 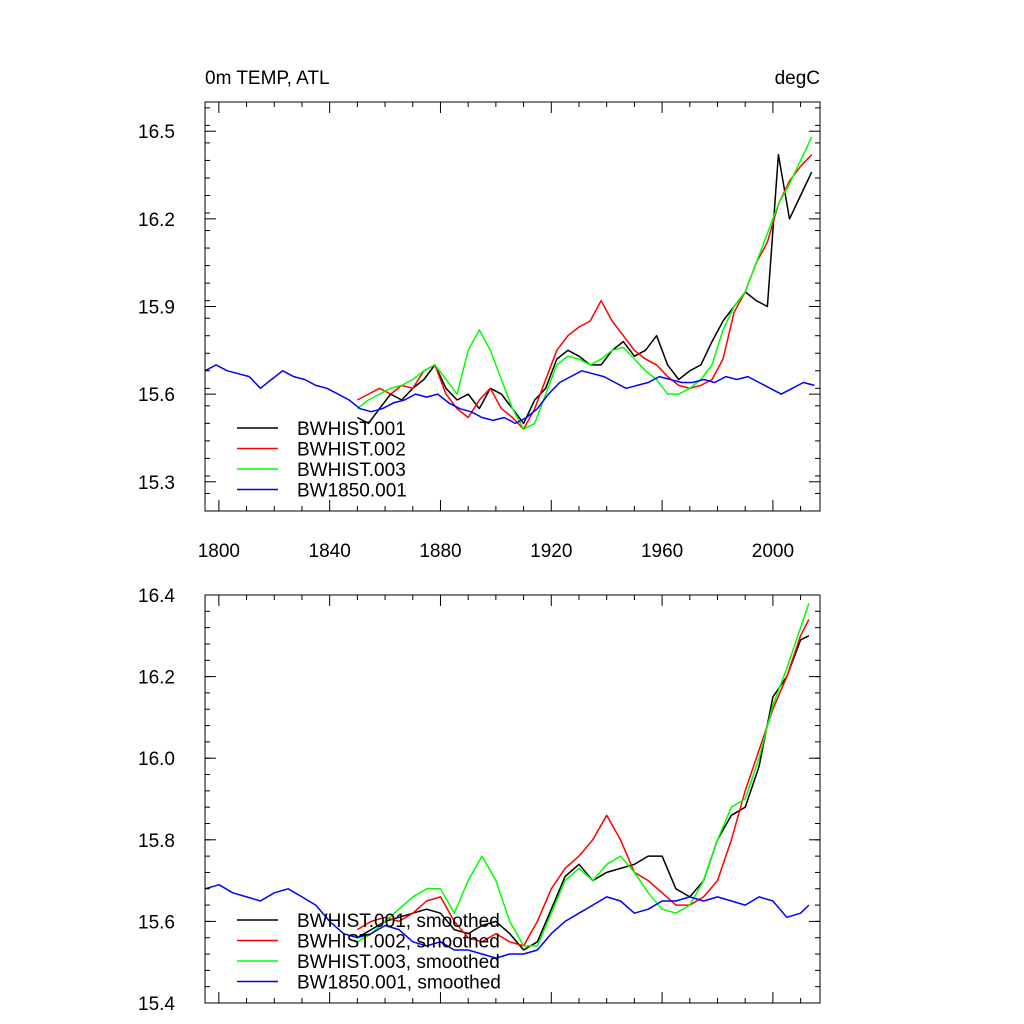 What do you see at coordinates (351, 450) in the screenshot?
I see `top-legend-label-1: BWHIST.002` at bounding box center [351, 450].